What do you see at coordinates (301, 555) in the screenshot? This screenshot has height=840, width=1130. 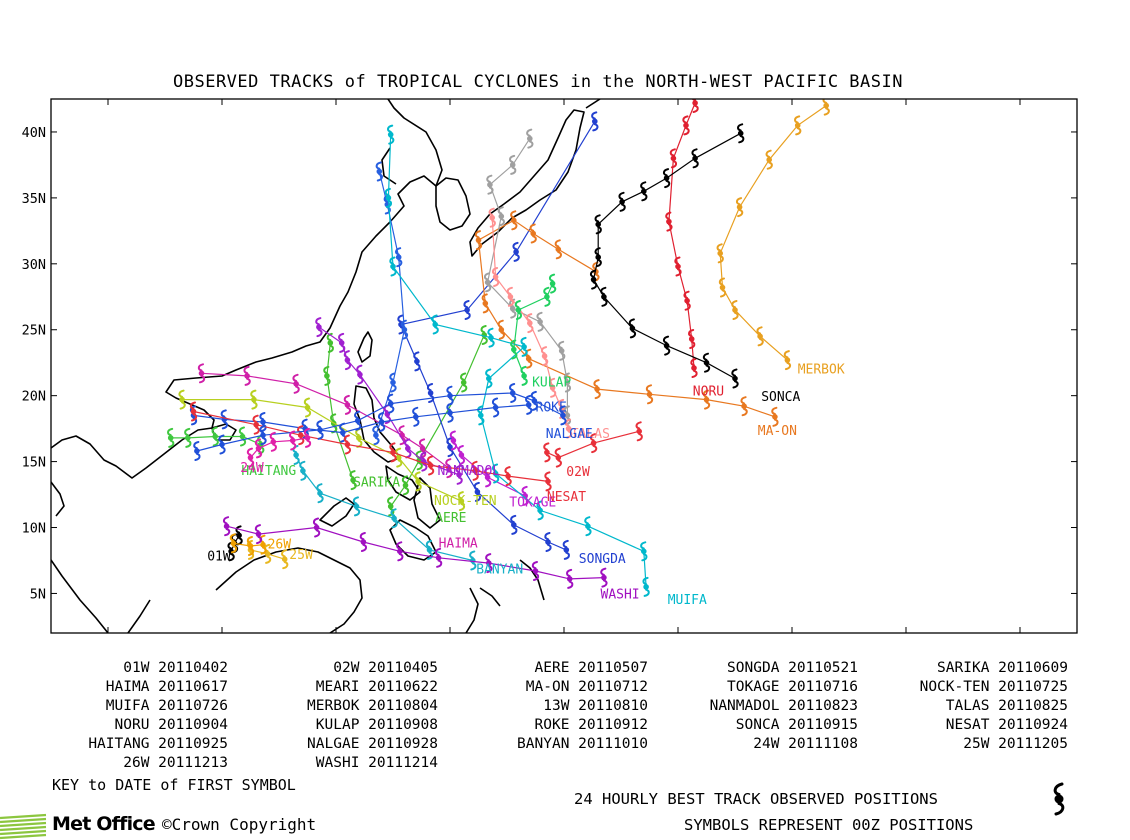 I see `storm-label-25w: 25W` at bounding box center [301, 555].